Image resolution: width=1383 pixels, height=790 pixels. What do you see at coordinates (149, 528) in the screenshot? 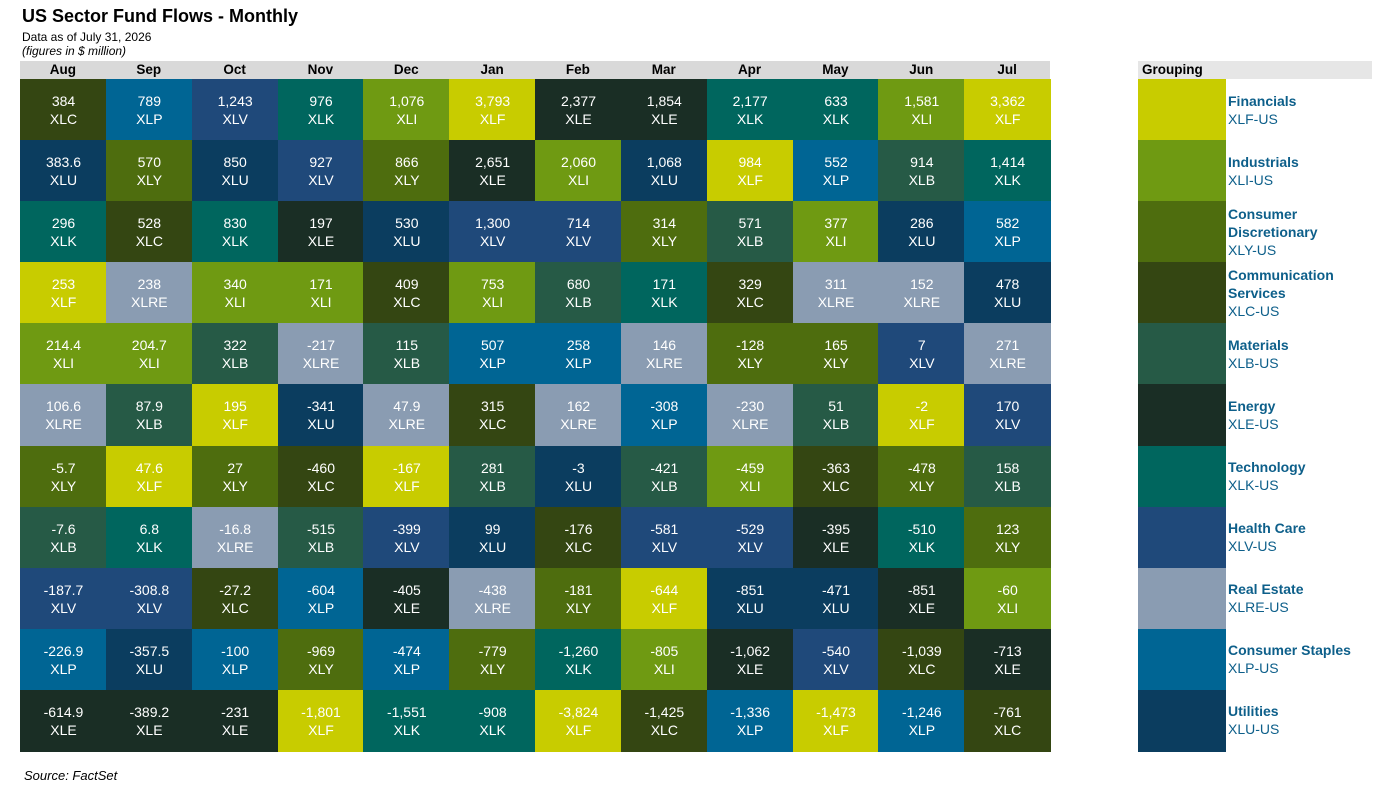
I see `flow-value: 6.8` at bounding box center [149, 528].